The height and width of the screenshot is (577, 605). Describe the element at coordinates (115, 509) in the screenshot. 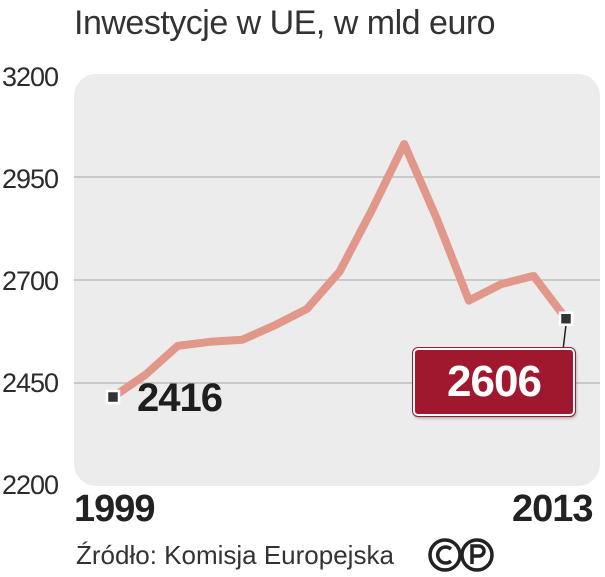

I see `x-label-start-year: 1999` at that location.